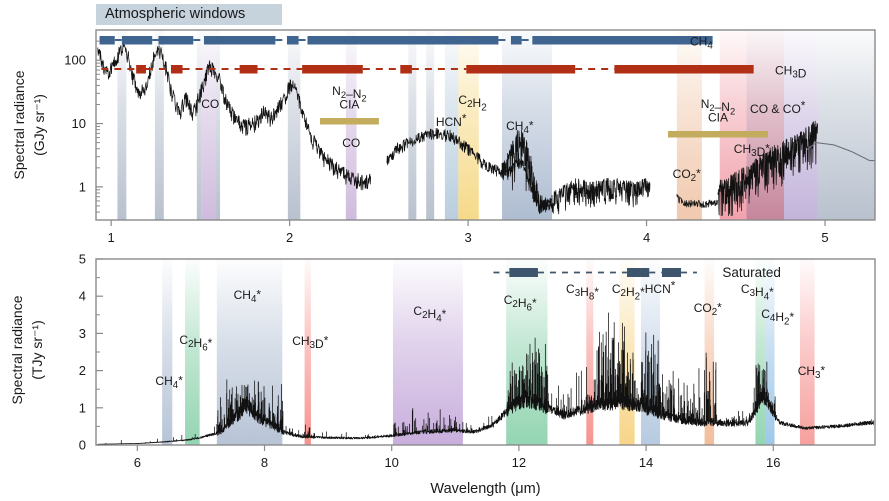 This screenshot has width=889, height=501. Describe the element at coordinates (294, 125) in the screenshot. I see `band-window-2.03` at that location.